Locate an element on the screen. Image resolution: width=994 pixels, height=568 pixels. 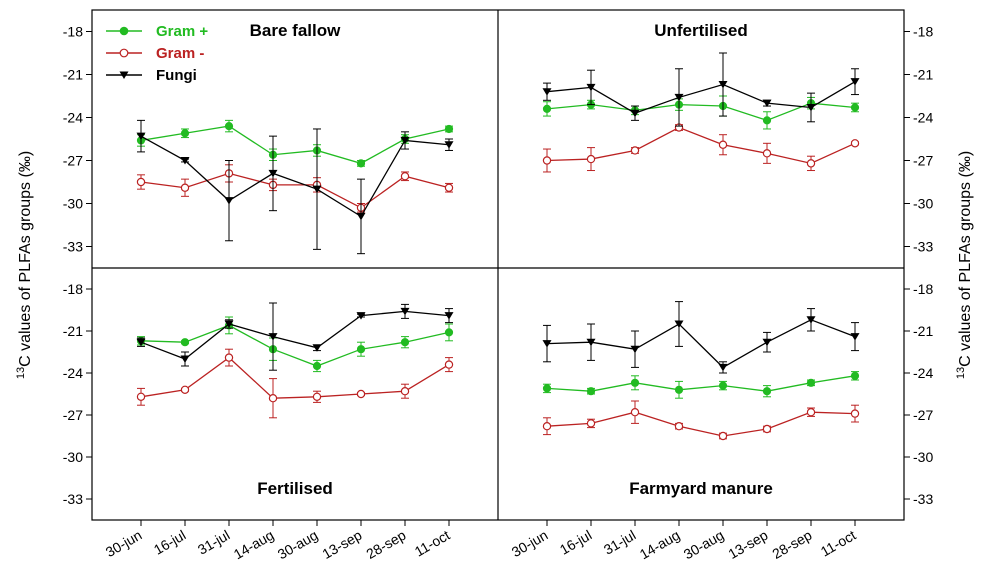
legend-marker-gram-plus is located at coordinates (124, 31).